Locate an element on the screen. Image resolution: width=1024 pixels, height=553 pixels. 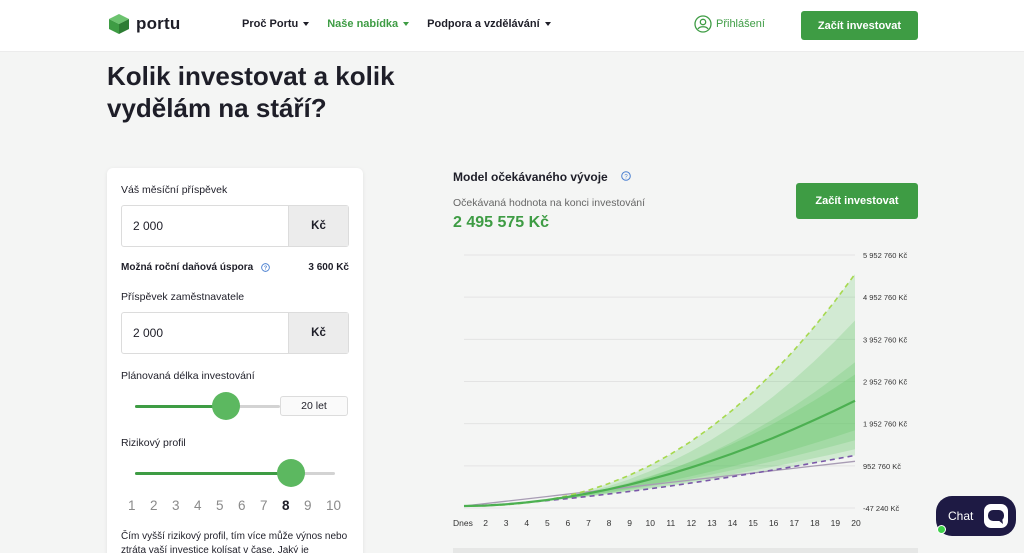
y-tick-label: 4 952 760 Kč is located at coordinates (885, 297).